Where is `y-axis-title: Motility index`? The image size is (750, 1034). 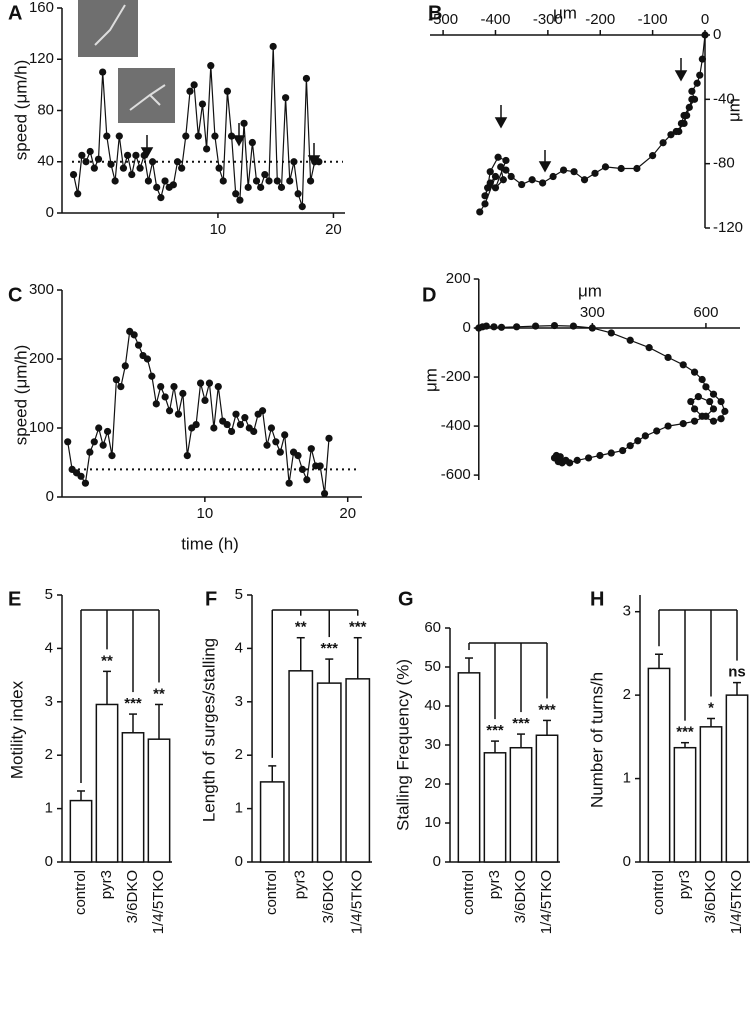
y-axis-title: Motility index is located at coordinates (16, 729).